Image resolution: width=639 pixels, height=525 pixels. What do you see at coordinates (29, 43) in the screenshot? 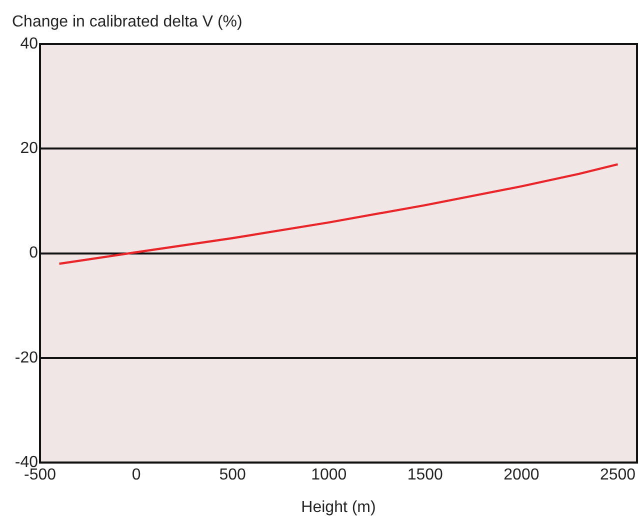
I see `y-tick-label: 40` at bounding box center [29, 43].